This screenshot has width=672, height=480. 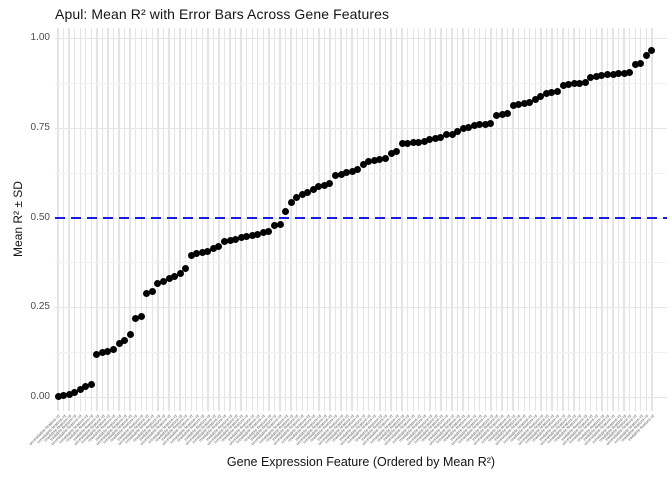 I want to click on reference-line-0p5, so click(x=361, y=218).